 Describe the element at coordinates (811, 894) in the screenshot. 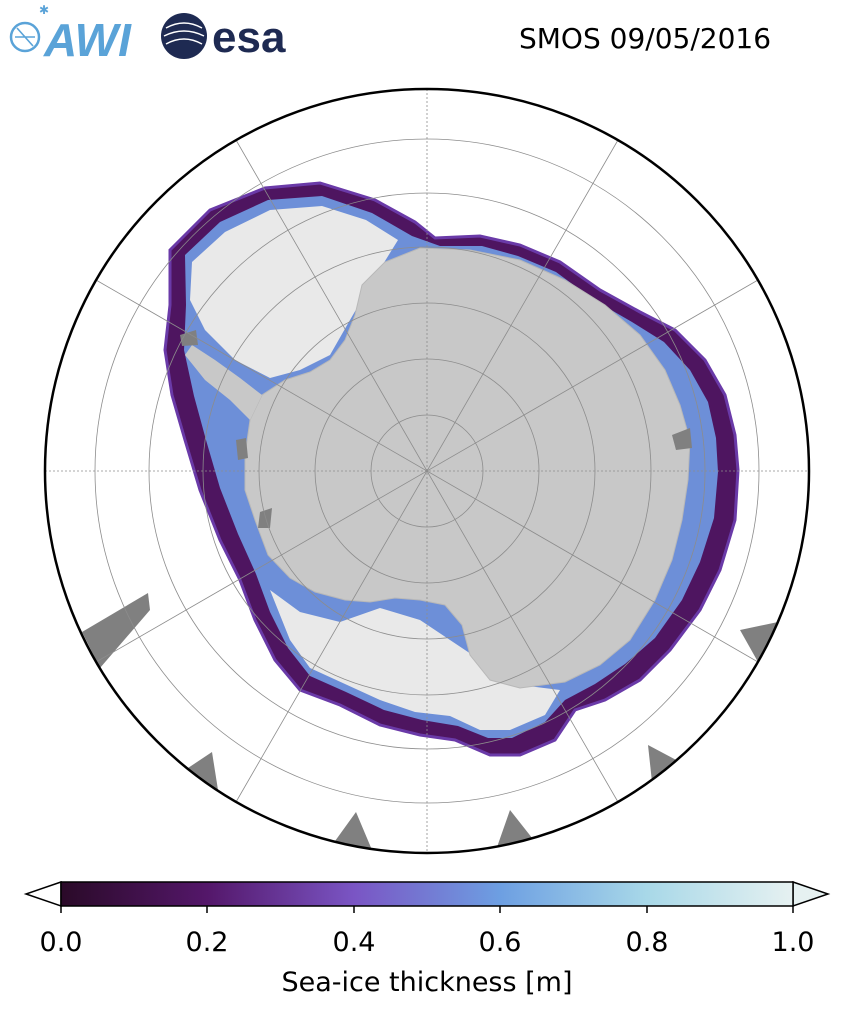

I see `colorbar-extend-high` at that location.